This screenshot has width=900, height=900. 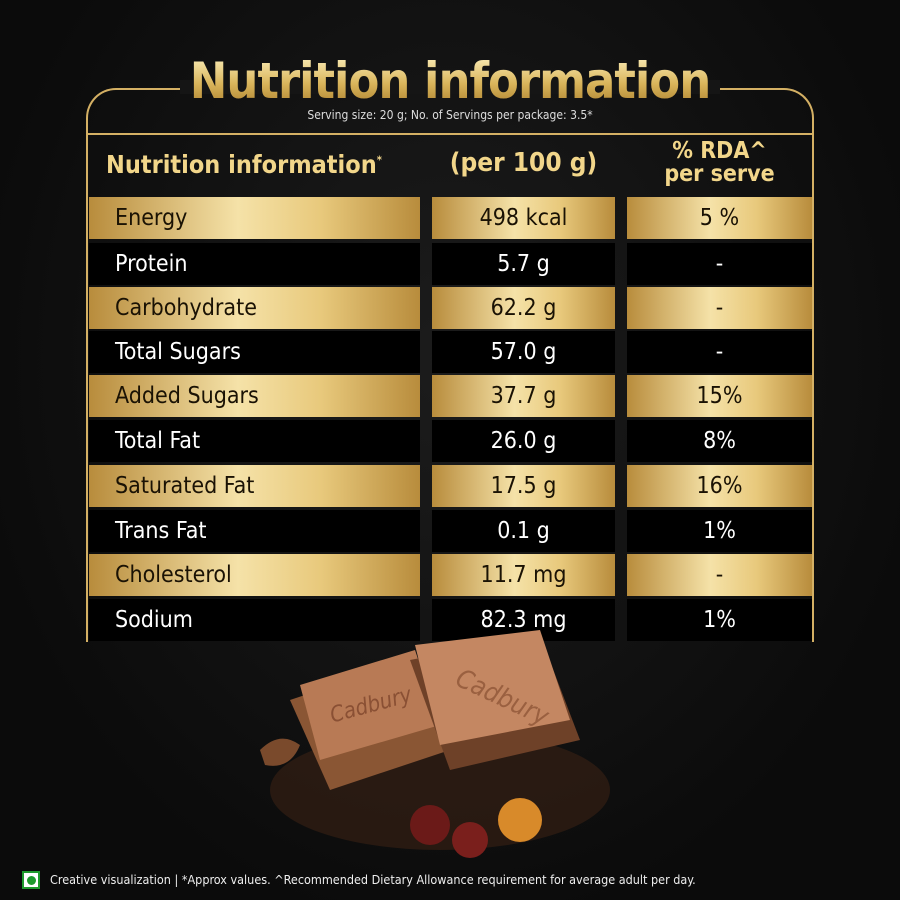 I want to click on per-100g-value: 62.2 g, so click(x=523, y=308).